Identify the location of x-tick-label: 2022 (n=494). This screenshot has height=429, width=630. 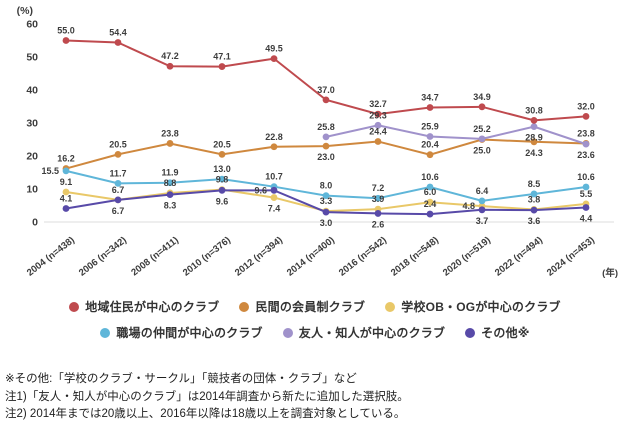
(519, 257).